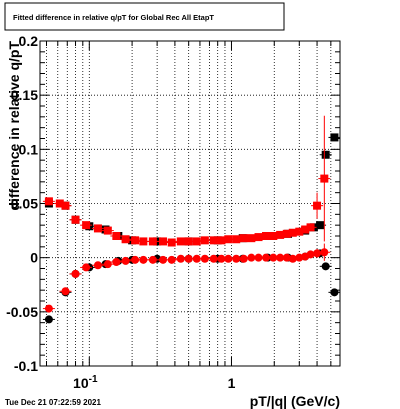 This screenshot has height=409, width=400. Describe the element at coordinates (53, 402) in the screenshot. I see `timestamp: Tue Dec 21 07:22:59 2021` at that location.